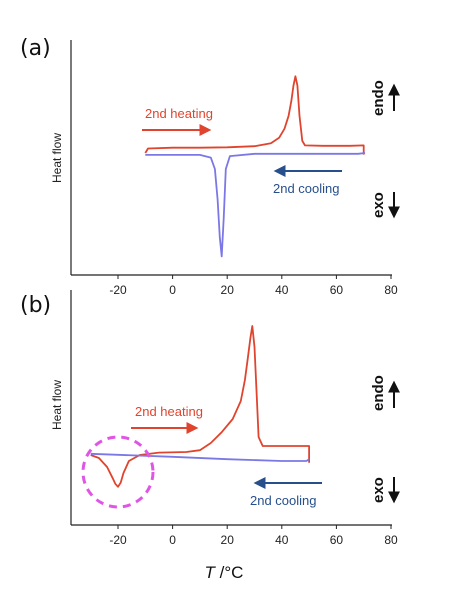  Describe the element at coordinates (229, 572) in the screenshot. I see `x-axis-label-unit: /°C` at that location.